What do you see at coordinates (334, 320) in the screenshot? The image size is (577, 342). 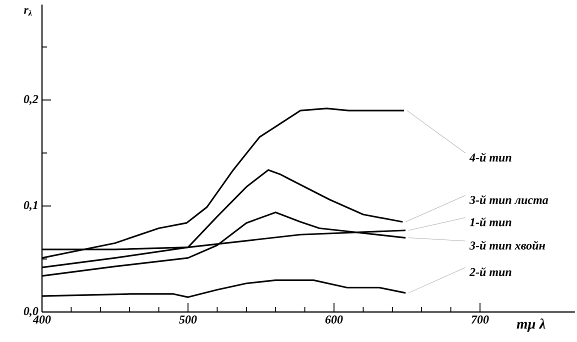 I see `x-tick-label: 600` at bounding box center [334, 320].